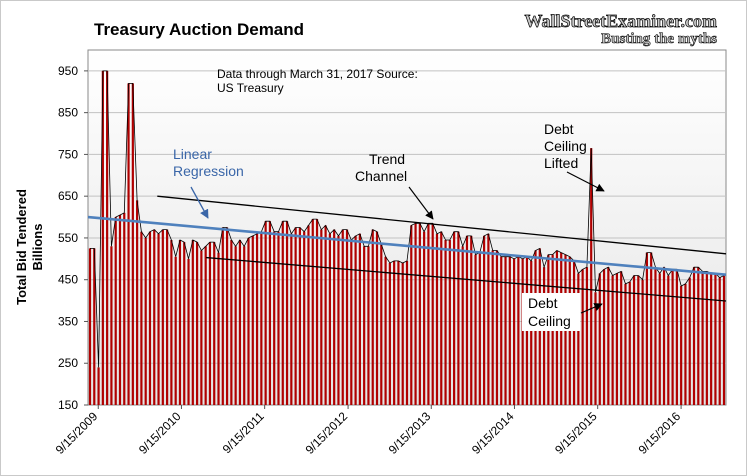  Describe the element at coordinates (576, 433) in the screenshot. I see `x-tick-label: 9/15/2015` at that location.